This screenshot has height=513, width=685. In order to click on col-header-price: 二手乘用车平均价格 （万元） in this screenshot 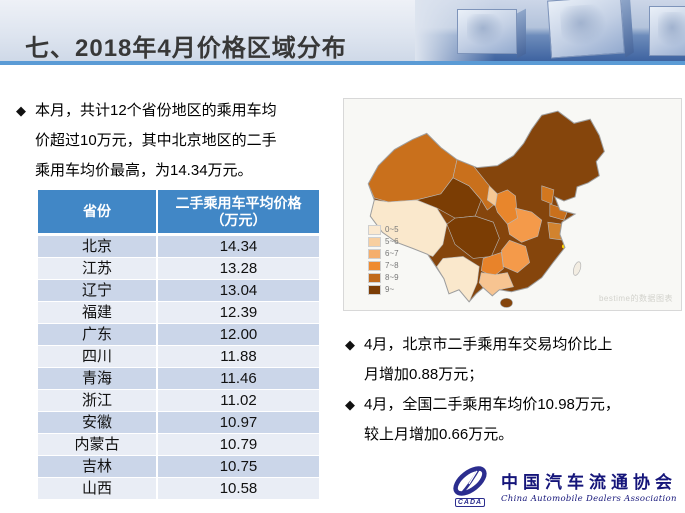, I will do `click(238, 211)`.